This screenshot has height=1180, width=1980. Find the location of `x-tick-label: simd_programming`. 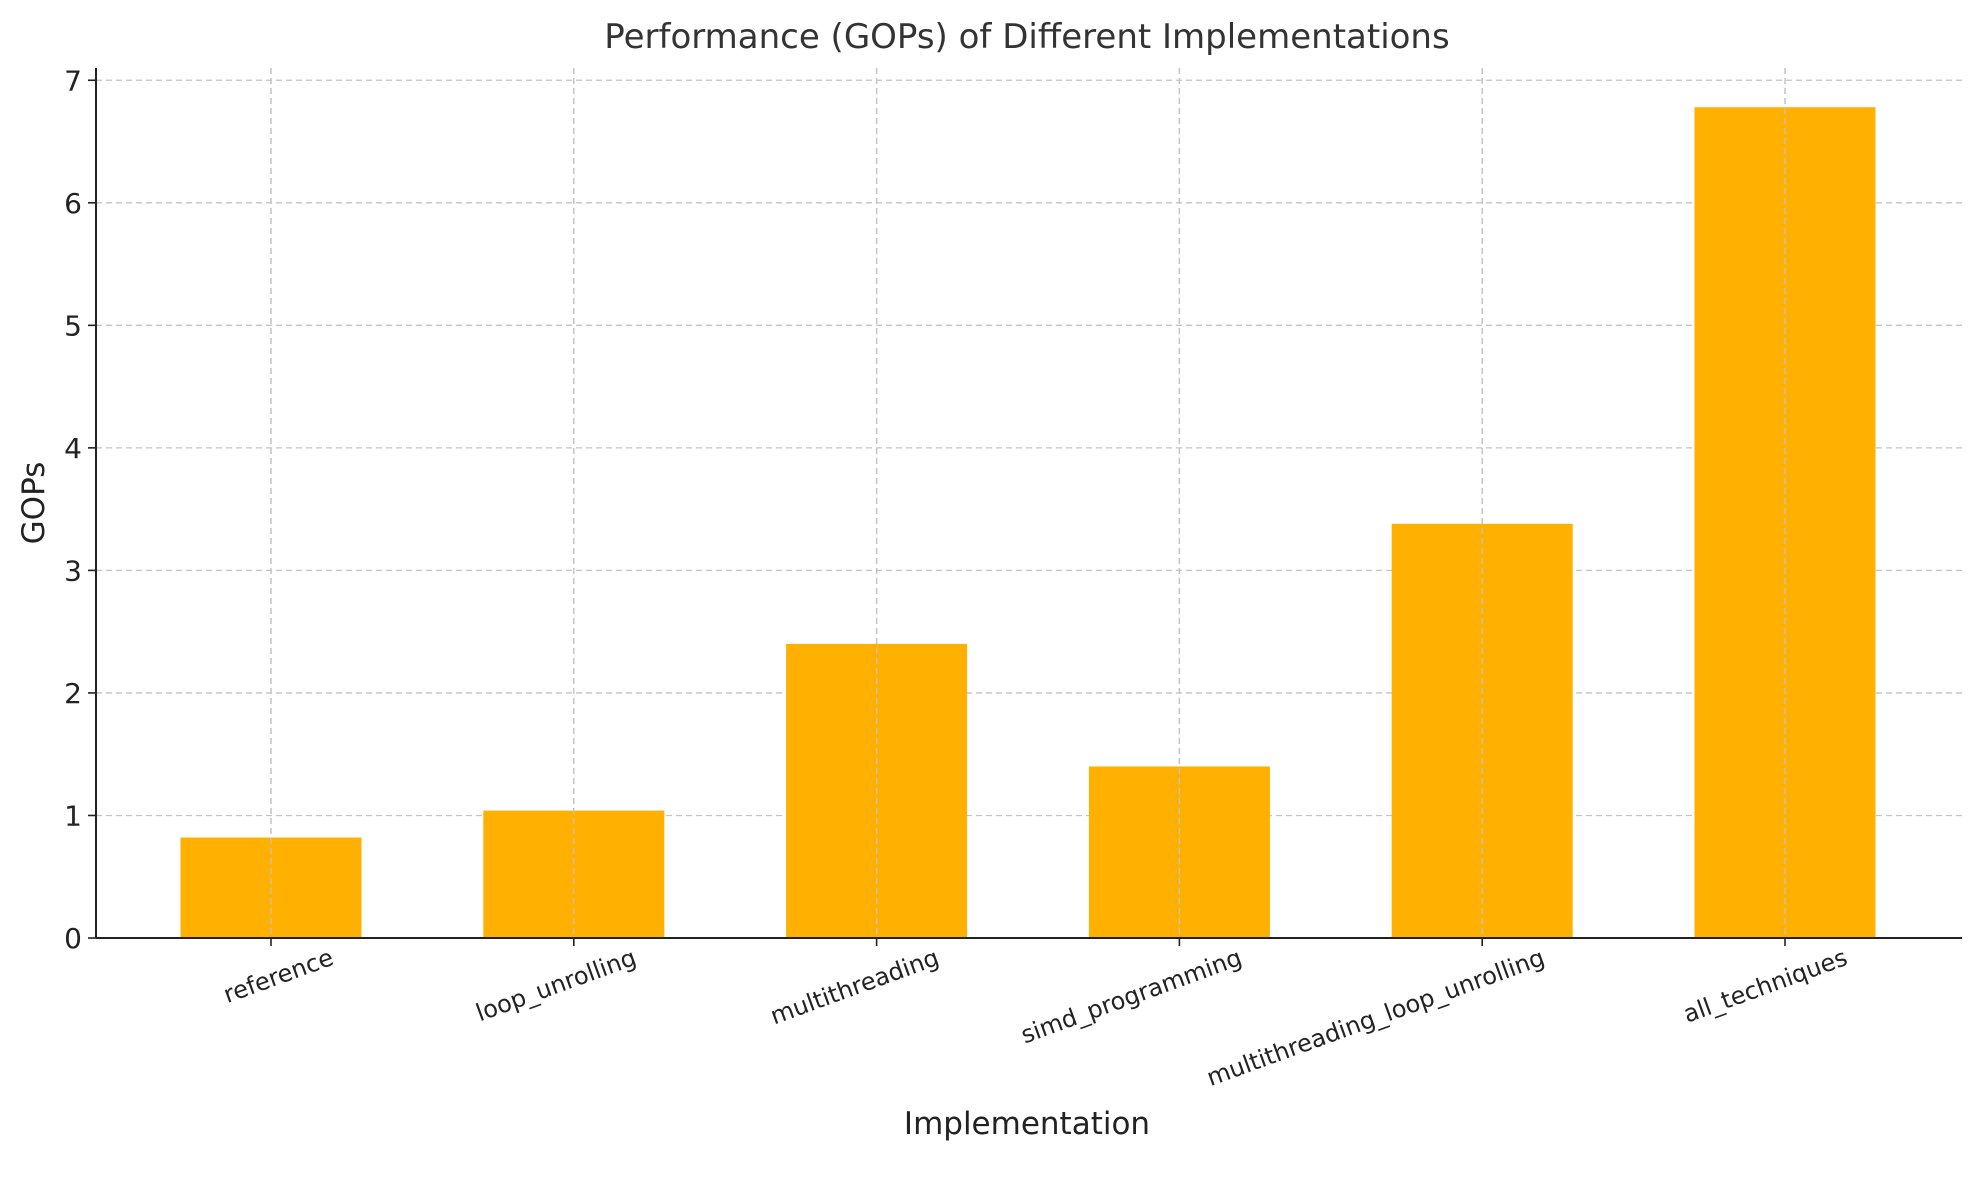

x-tick-label: simd_programming is located at coordinates (1131, 996).